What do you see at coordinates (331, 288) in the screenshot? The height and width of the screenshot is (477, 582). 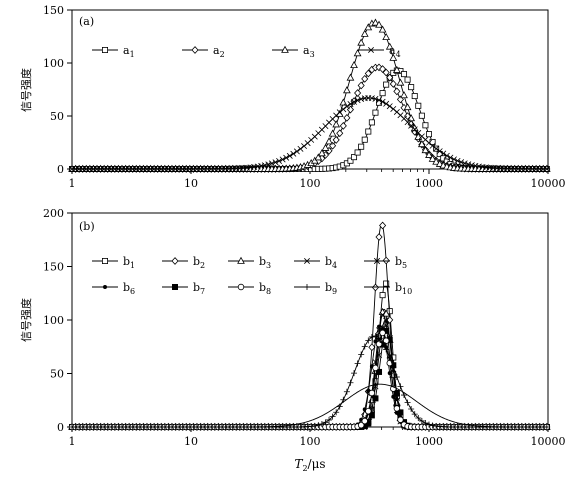 I see `legend-label: b9` at bounding box center [331, 288].